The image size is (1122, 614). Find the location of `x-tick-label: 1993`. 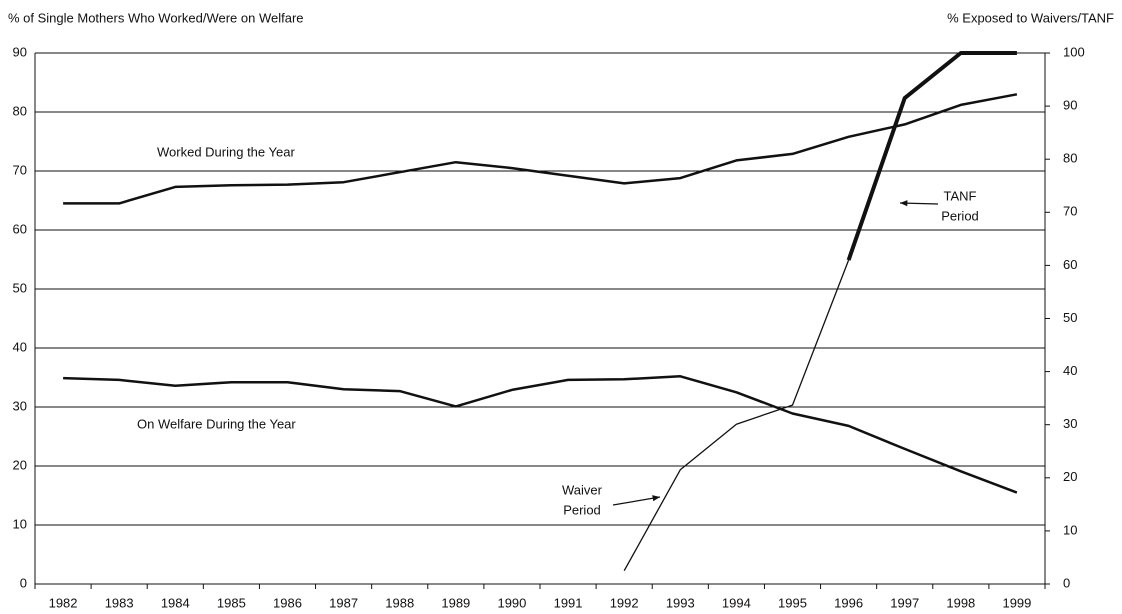

x-tick-label: 1993 is located at coordinates (680, 602).